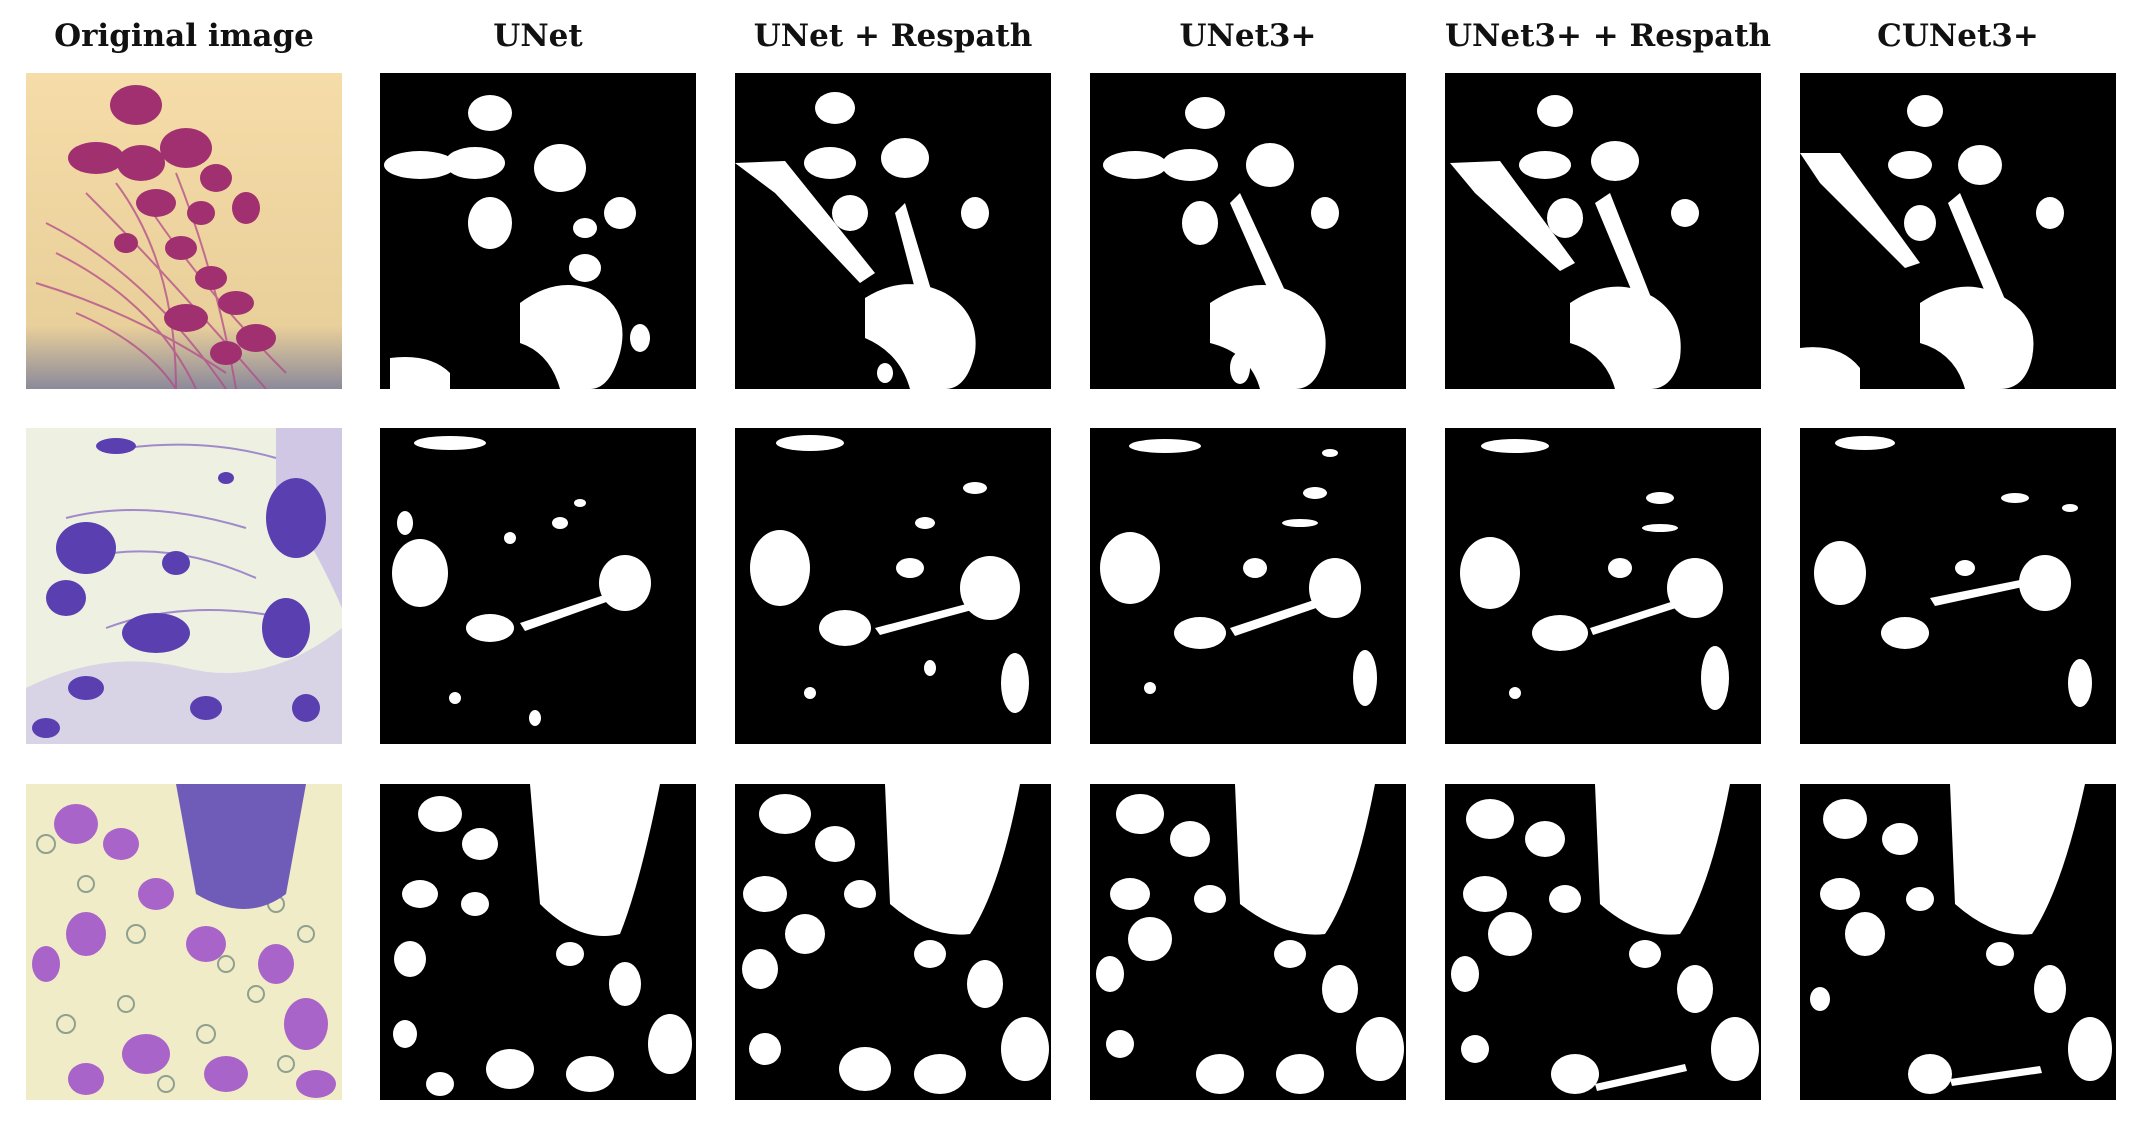 The image size is (2138, 1122). What do you see at coordinates (1608, 36) in the screenshot?
I see `column-header-unet3plus-respath: UNet3+ + Respath` at bounding box center [1608, 36].